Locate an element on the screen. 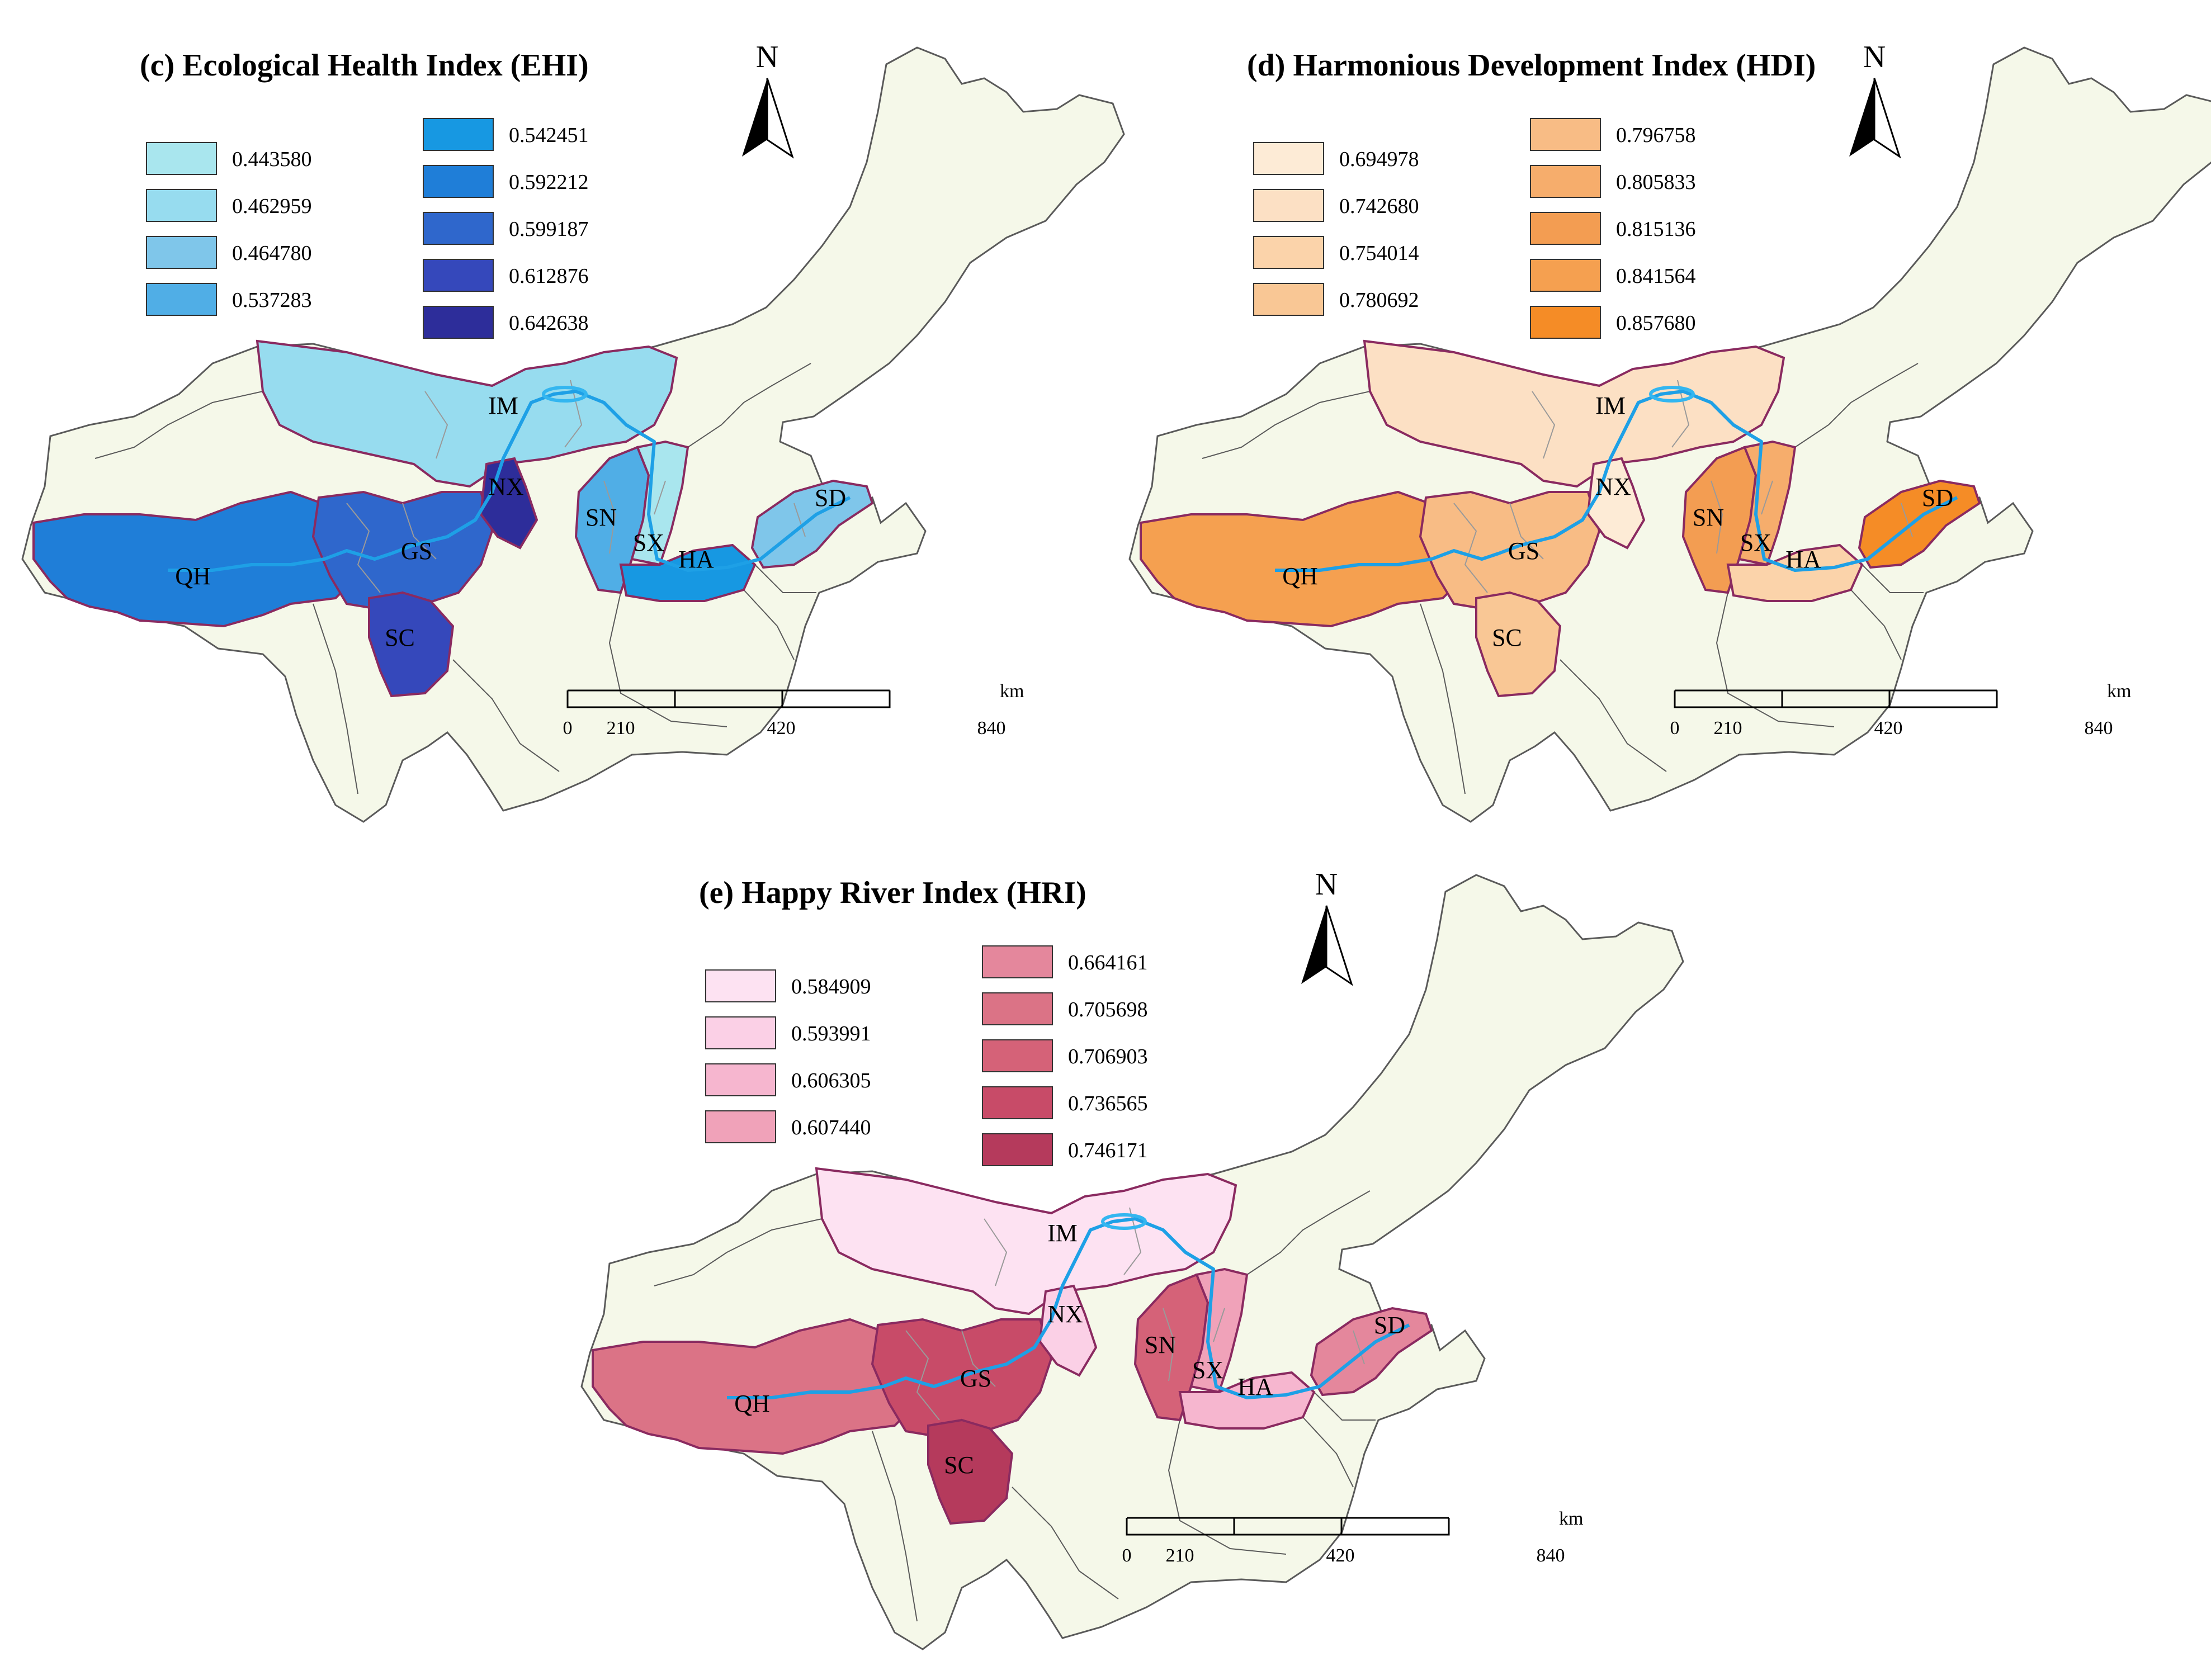 The height and width of the screenshot is (1680, 2211). legend-label: 0.606305 is located at coordinates (831, 1080).